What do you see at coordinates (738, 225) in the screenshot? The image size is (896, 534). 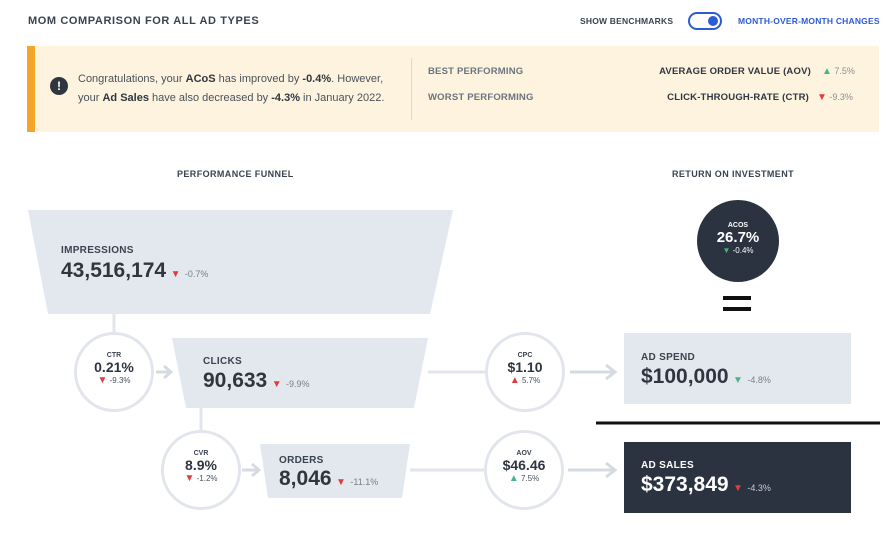 I see `acos-label: ACOS` at bounding box center [738, 225].